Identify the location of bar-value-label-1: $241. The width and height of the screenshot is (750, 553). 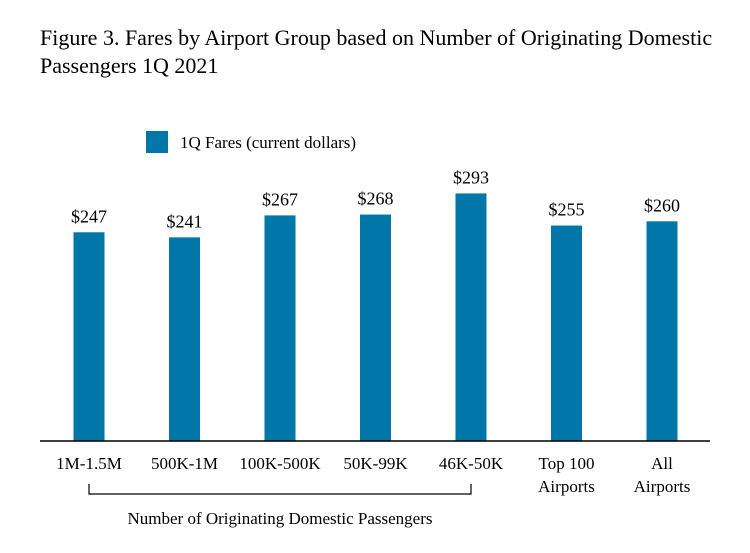
(185, 221).